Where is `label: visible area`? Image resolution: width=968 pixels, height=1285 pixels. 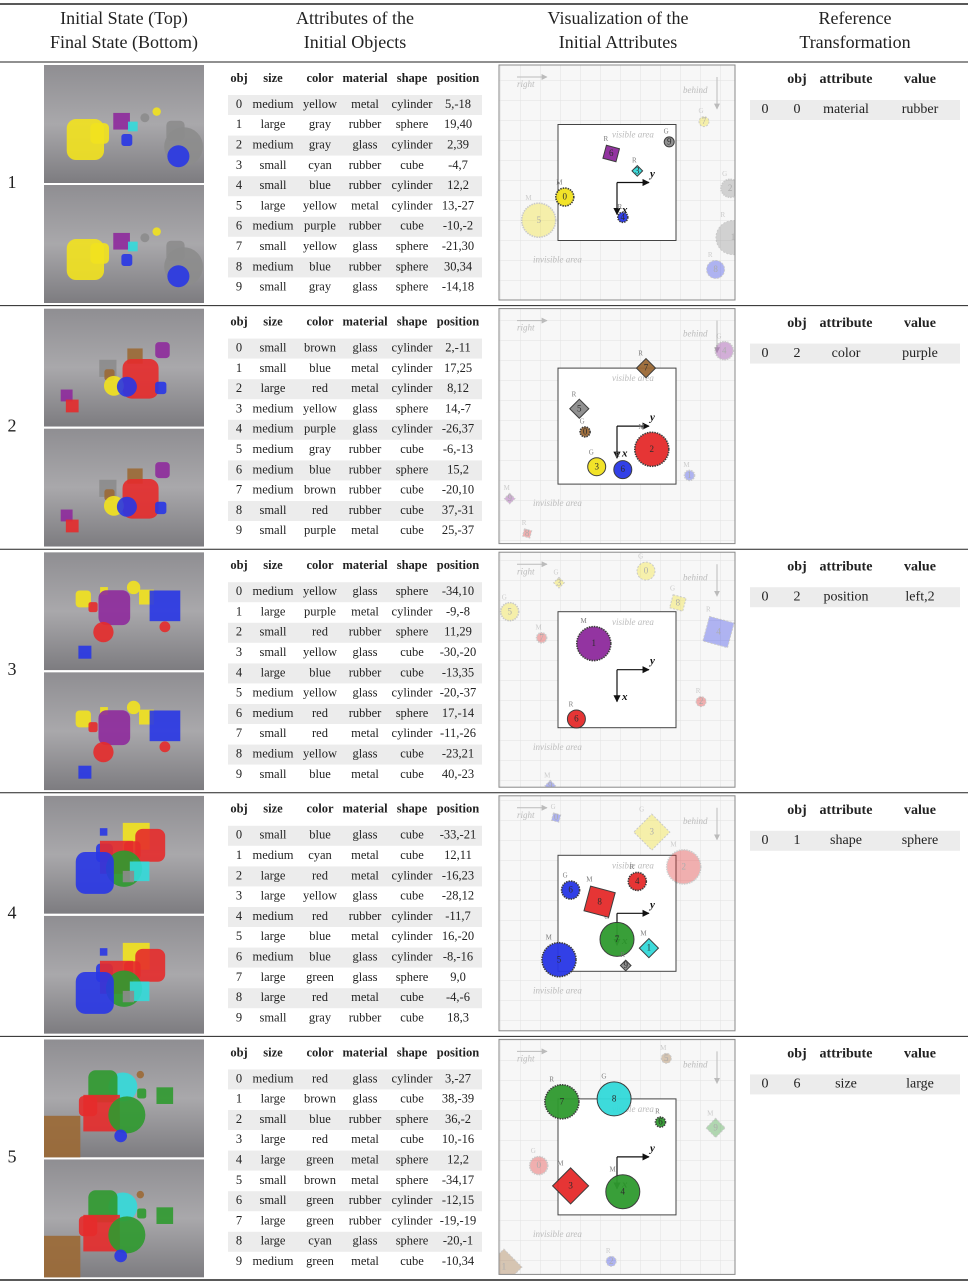
label: visible area is located at coordinates (633, 622).